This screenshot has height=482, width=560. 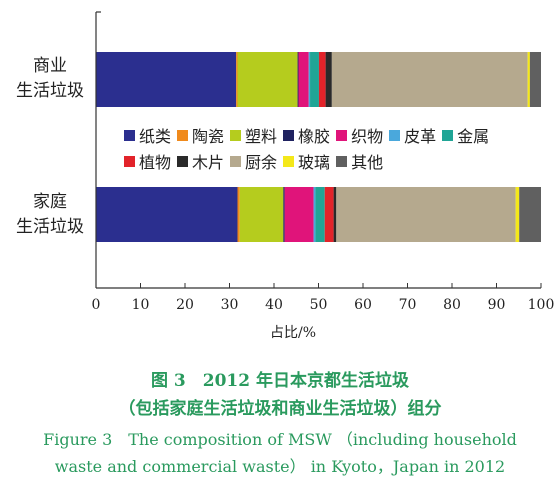 What do you see at coordinates (185, 305) in the screenshot?
I see `x-tick-label: 20` at bounding box center [185, 305].